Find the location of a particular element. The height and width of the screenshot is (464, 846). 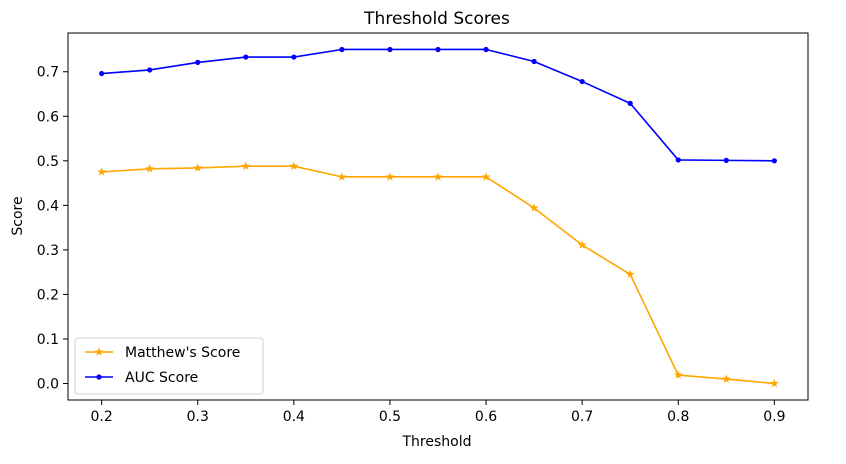

legend-item-matthews-score: Matthew's Score is located at coordinates (162, 353).